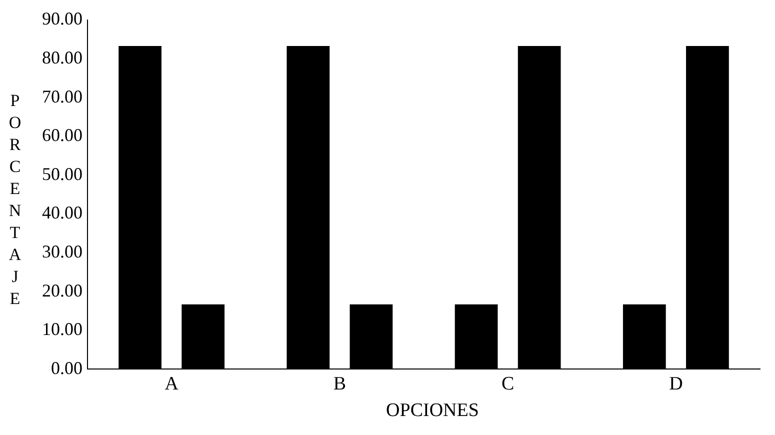 The height and width of the screenshot is (435, 775). What do you see at coordinates (339, 384) in the screenshot?
I see `x-tick-label: B` at bounding box center [339, 384].